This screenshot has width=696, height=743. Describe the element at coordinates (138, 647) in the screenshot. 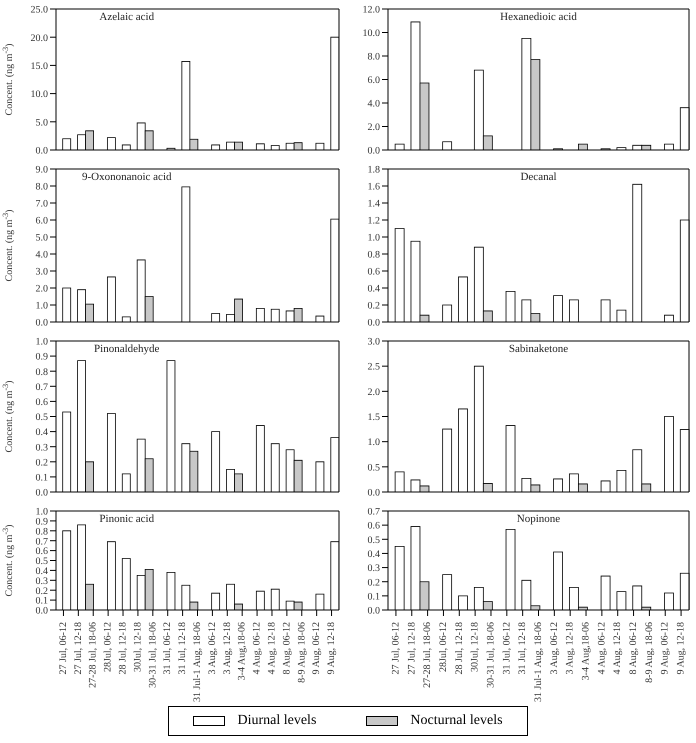

I see `x-tick-label: 30Jul, 12-18` at that location.